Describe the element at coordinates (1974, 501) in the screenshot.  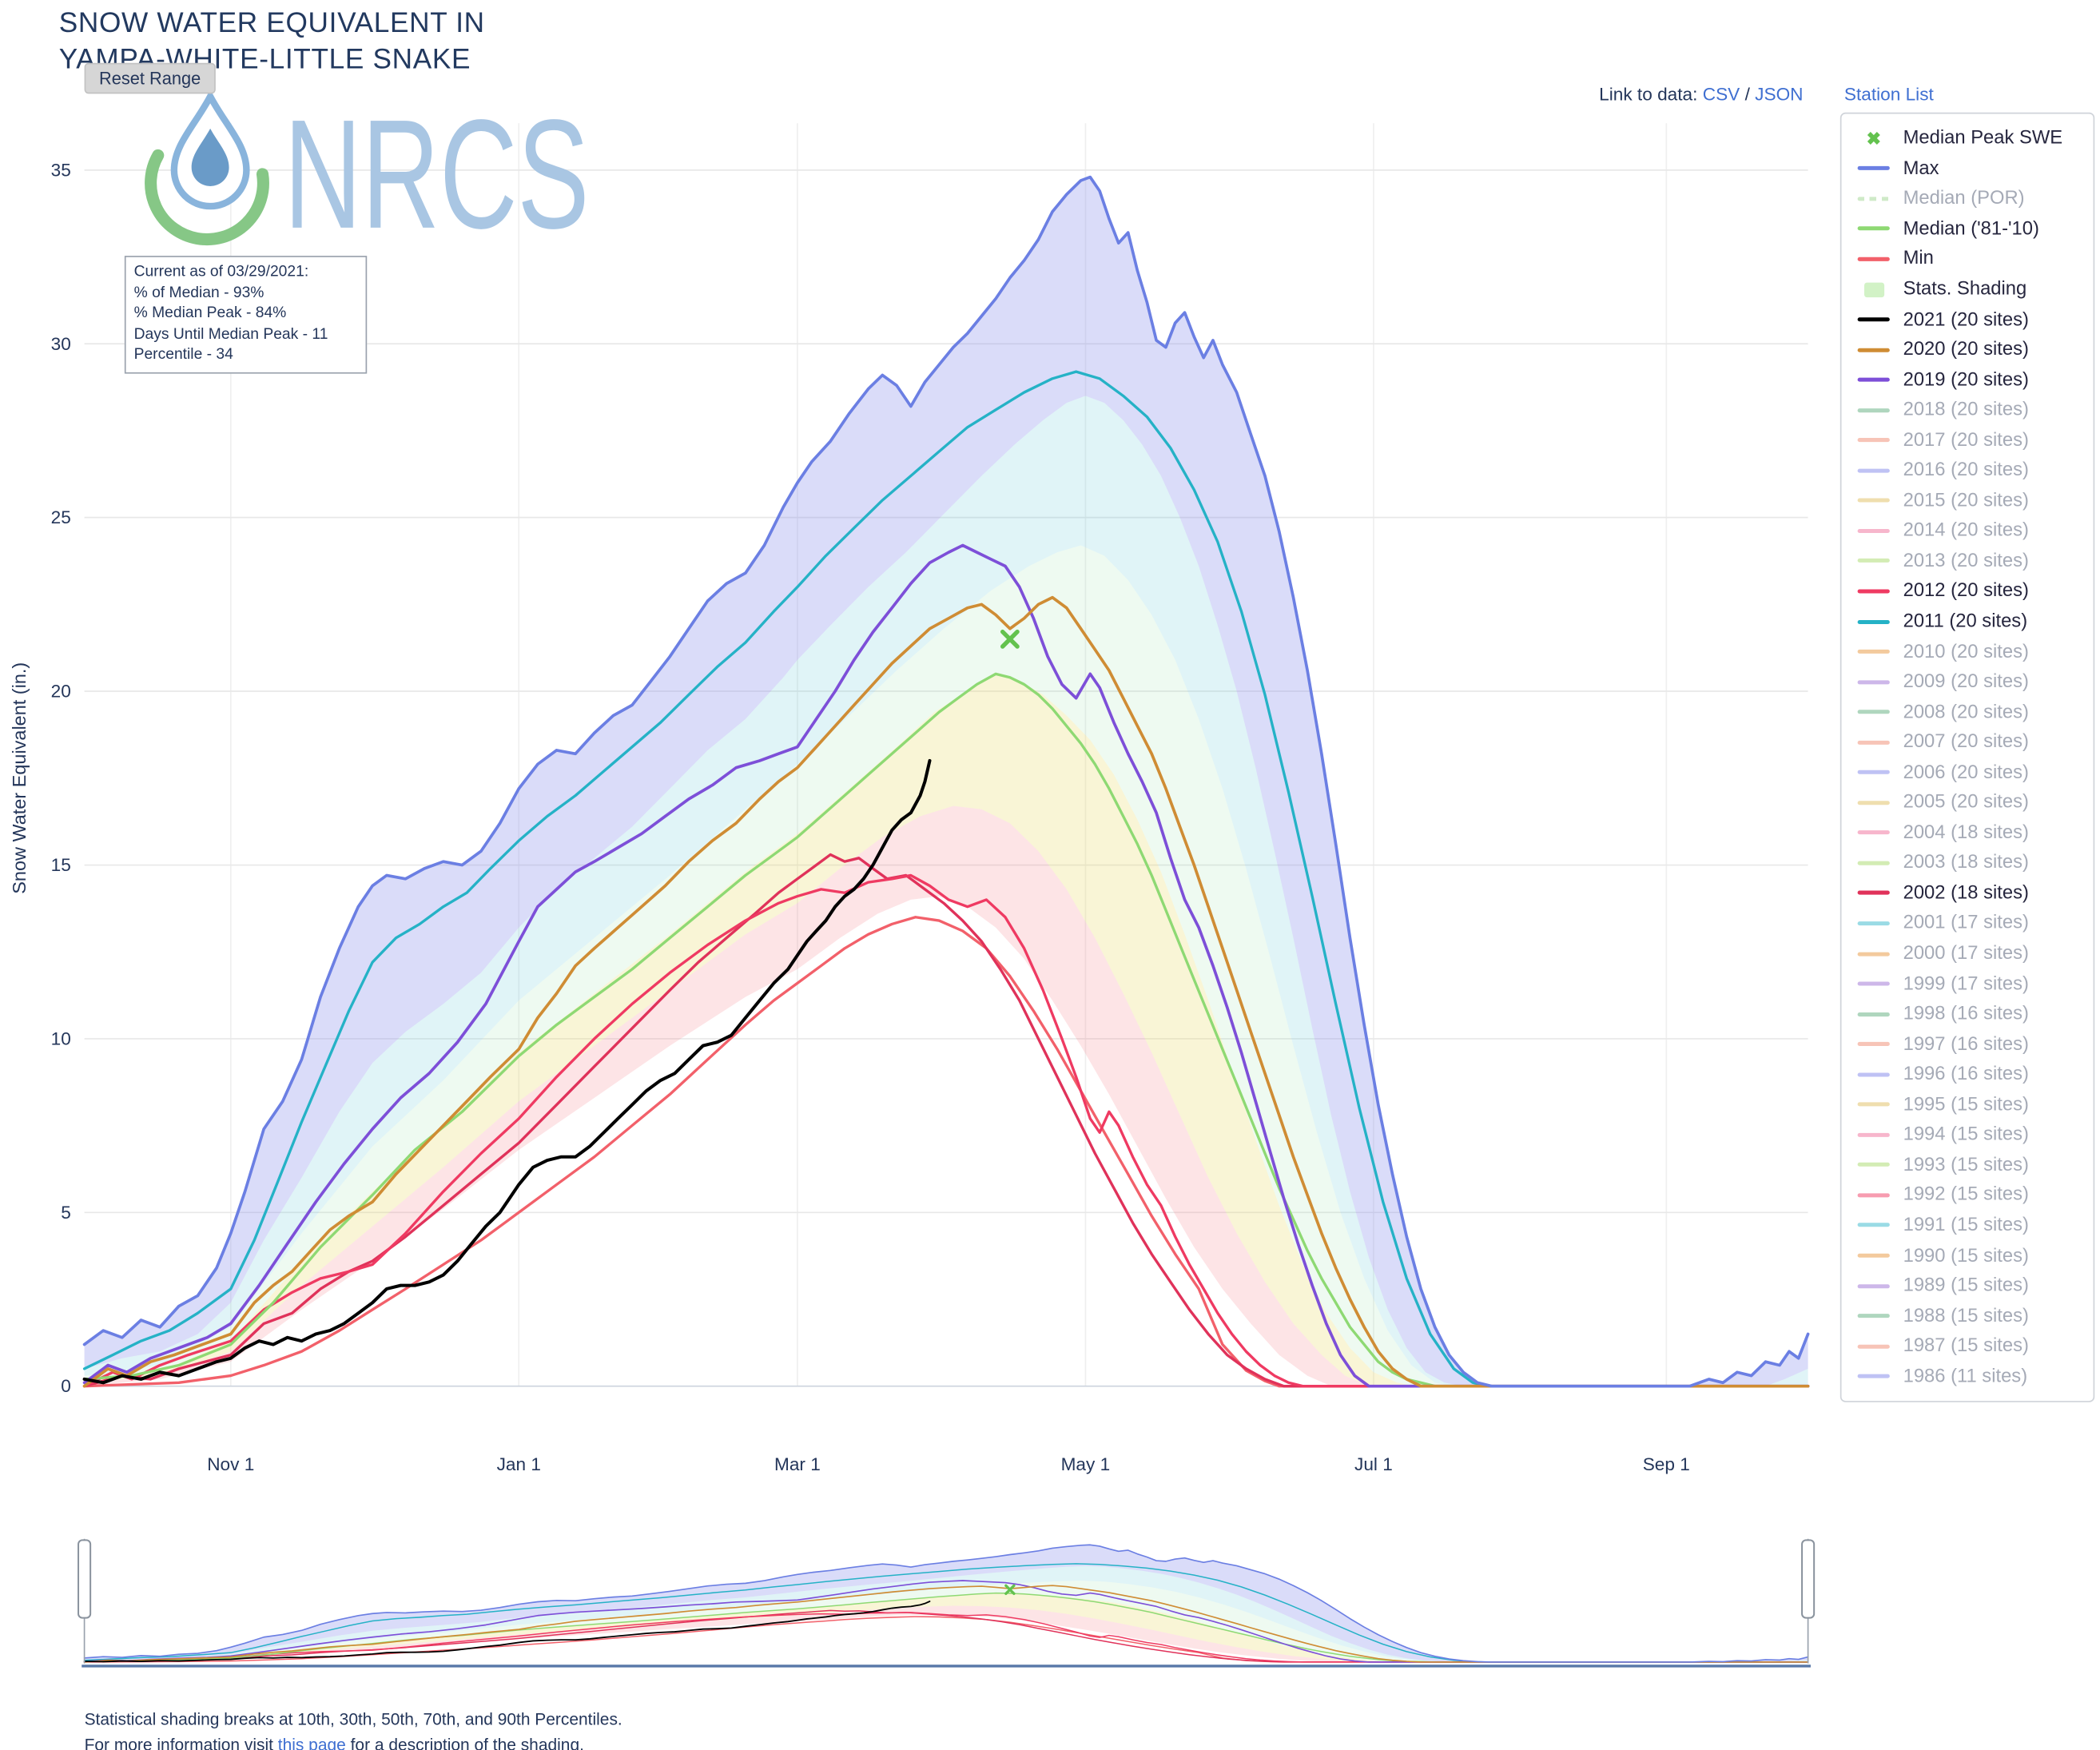
I see `legend-item-2015-20-sites: 2015 (20 sites)` at that location.